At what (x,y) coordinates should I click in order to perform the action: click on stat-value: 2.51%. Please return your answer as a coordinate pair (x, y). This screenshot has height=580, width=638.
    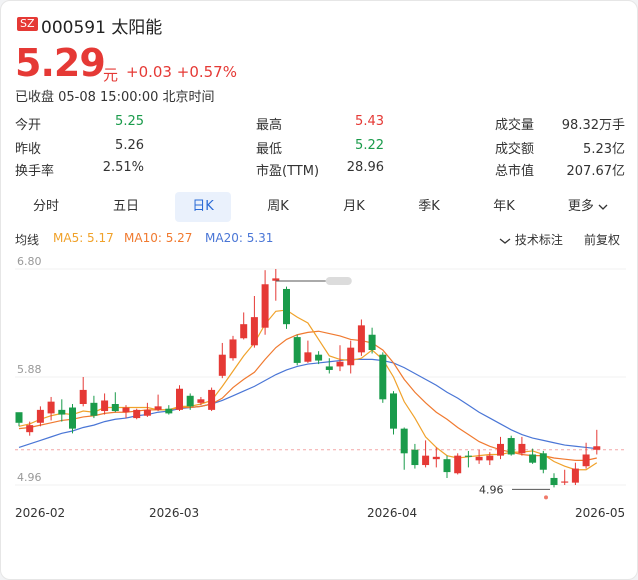
    Looking at the image, I should click on (123, 167).